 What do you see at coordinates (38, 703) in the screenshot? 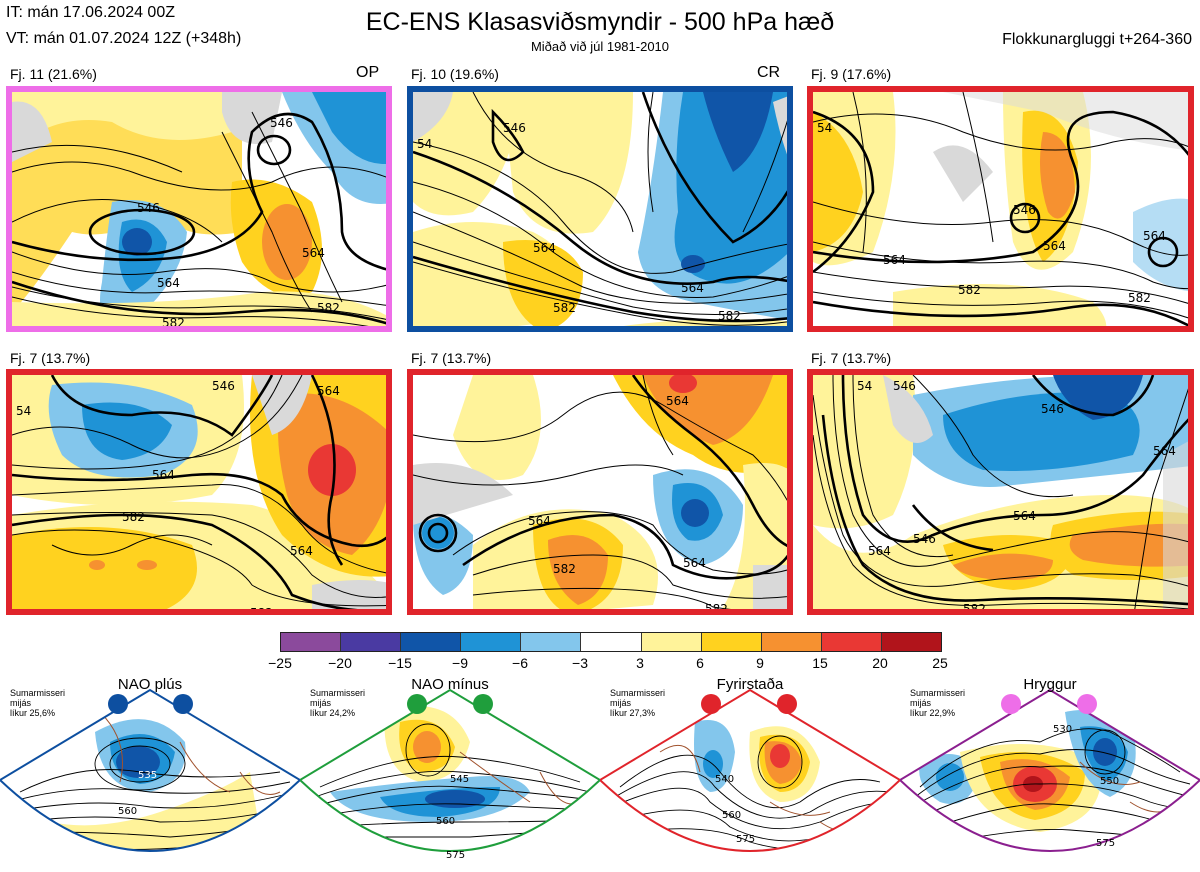
I see `regime-note: Sumarmisseri mijás líkur 25,6%` at bounding box center [38, 703].